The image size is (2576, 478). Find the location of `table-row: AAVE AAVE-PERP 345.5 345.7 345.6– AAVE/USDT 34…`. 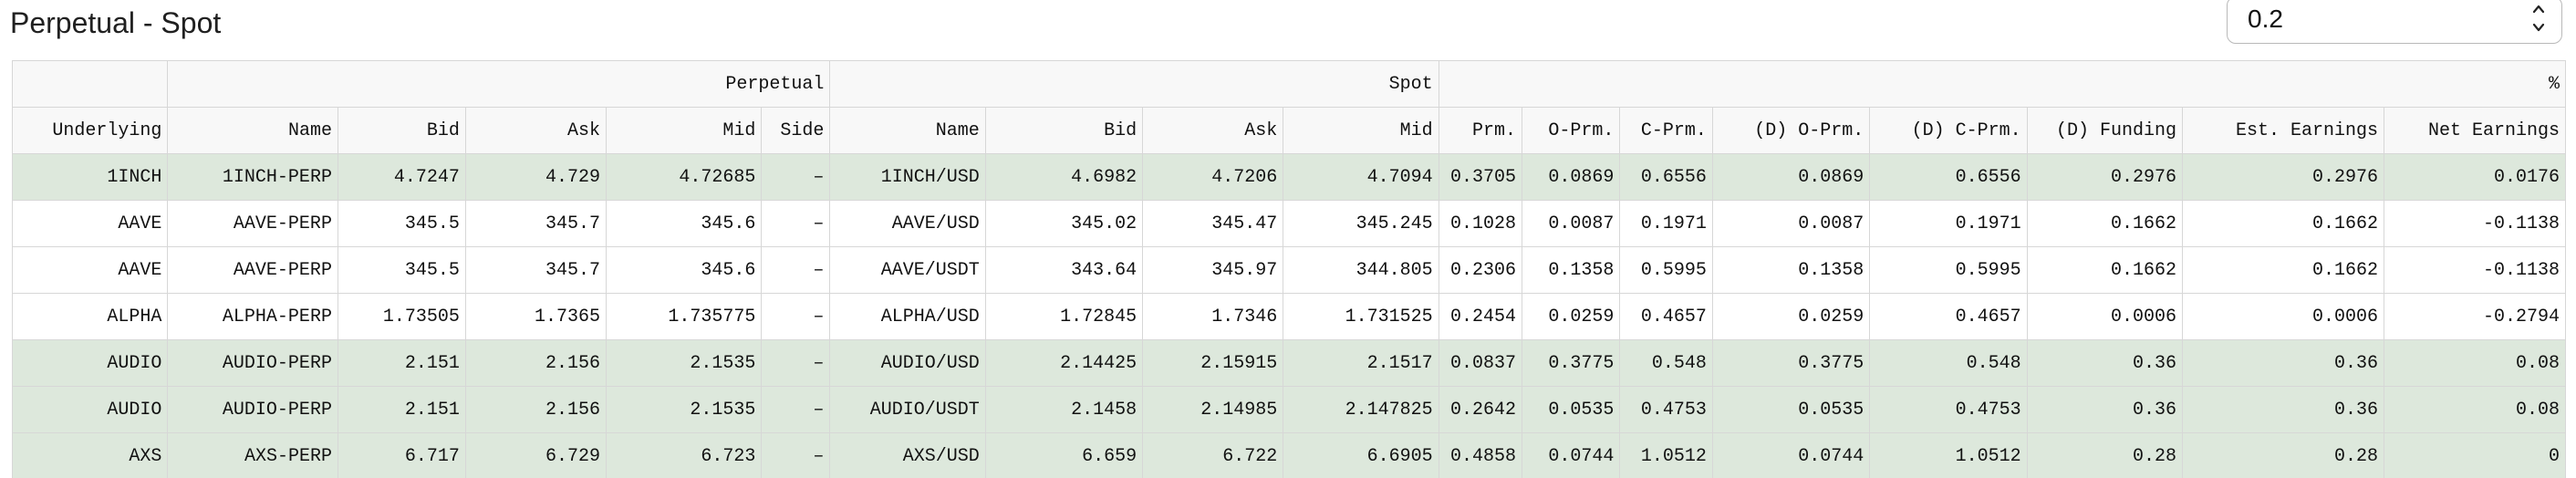

table-row: AAVE AAVE-PERP 345.5 345.7 345.6– AAVE/USDT 34… is located at coordinates (1288, 270).